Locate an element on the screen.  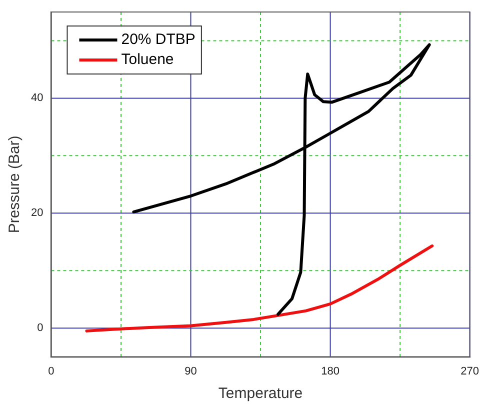
x-tick-label: 90 is located at coordinates (190, 371).